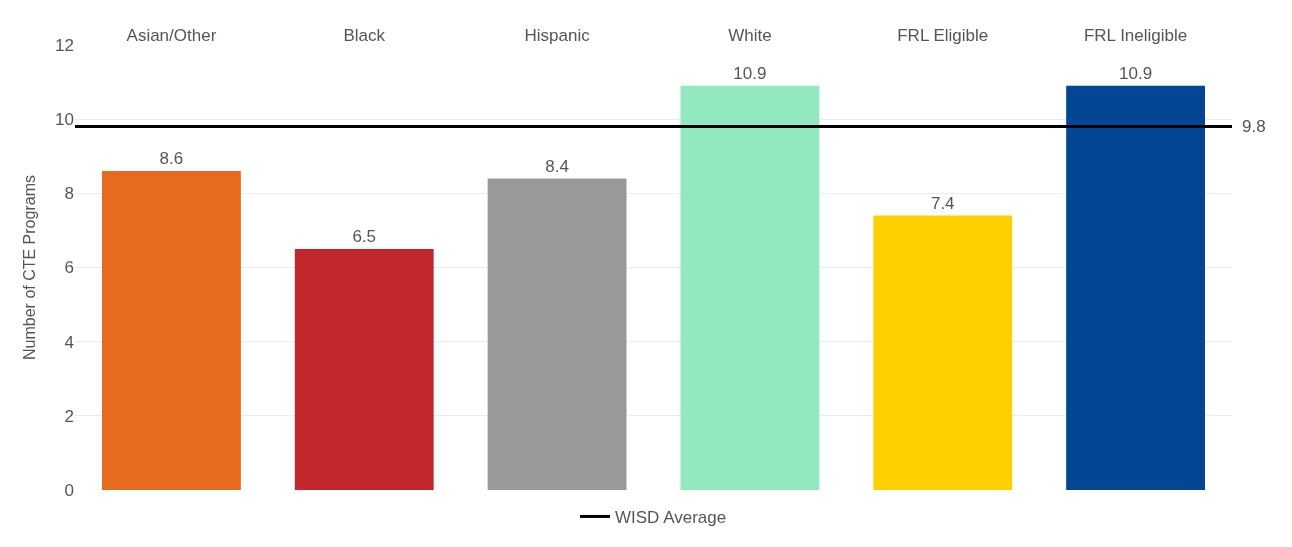 The image size is (1292, 547). I want to click on data-label: 8.6, so click(171, 159).